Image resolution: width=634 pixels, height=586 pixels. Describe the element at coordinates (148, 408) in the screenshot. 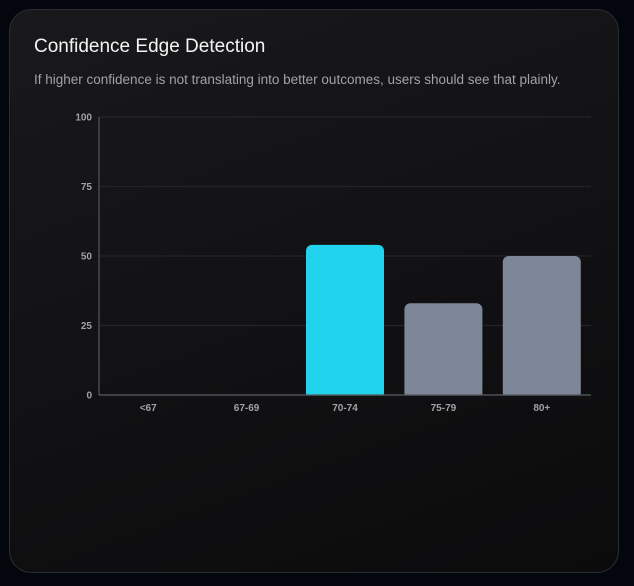

I see `x-tick-label-0: <67` at that location.